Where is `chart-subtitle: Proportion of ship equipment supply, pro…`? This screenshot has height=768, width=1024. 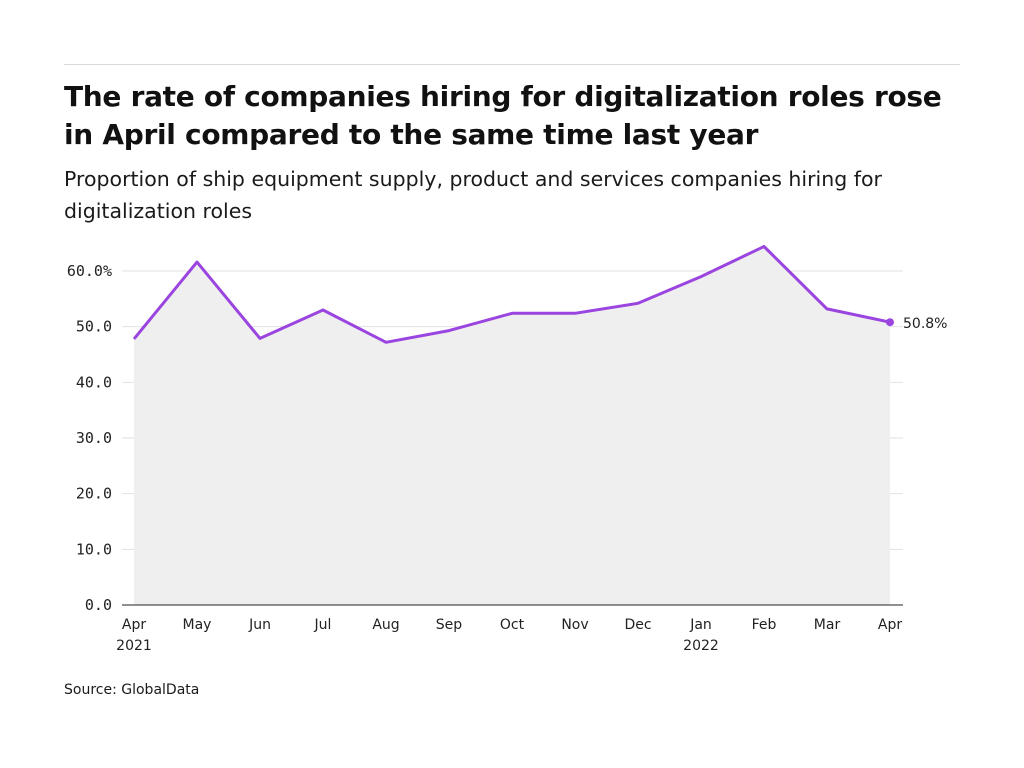
chart-subtitle: Proportion of ship equipment supply, pro… is located at coordinates (473, 195).